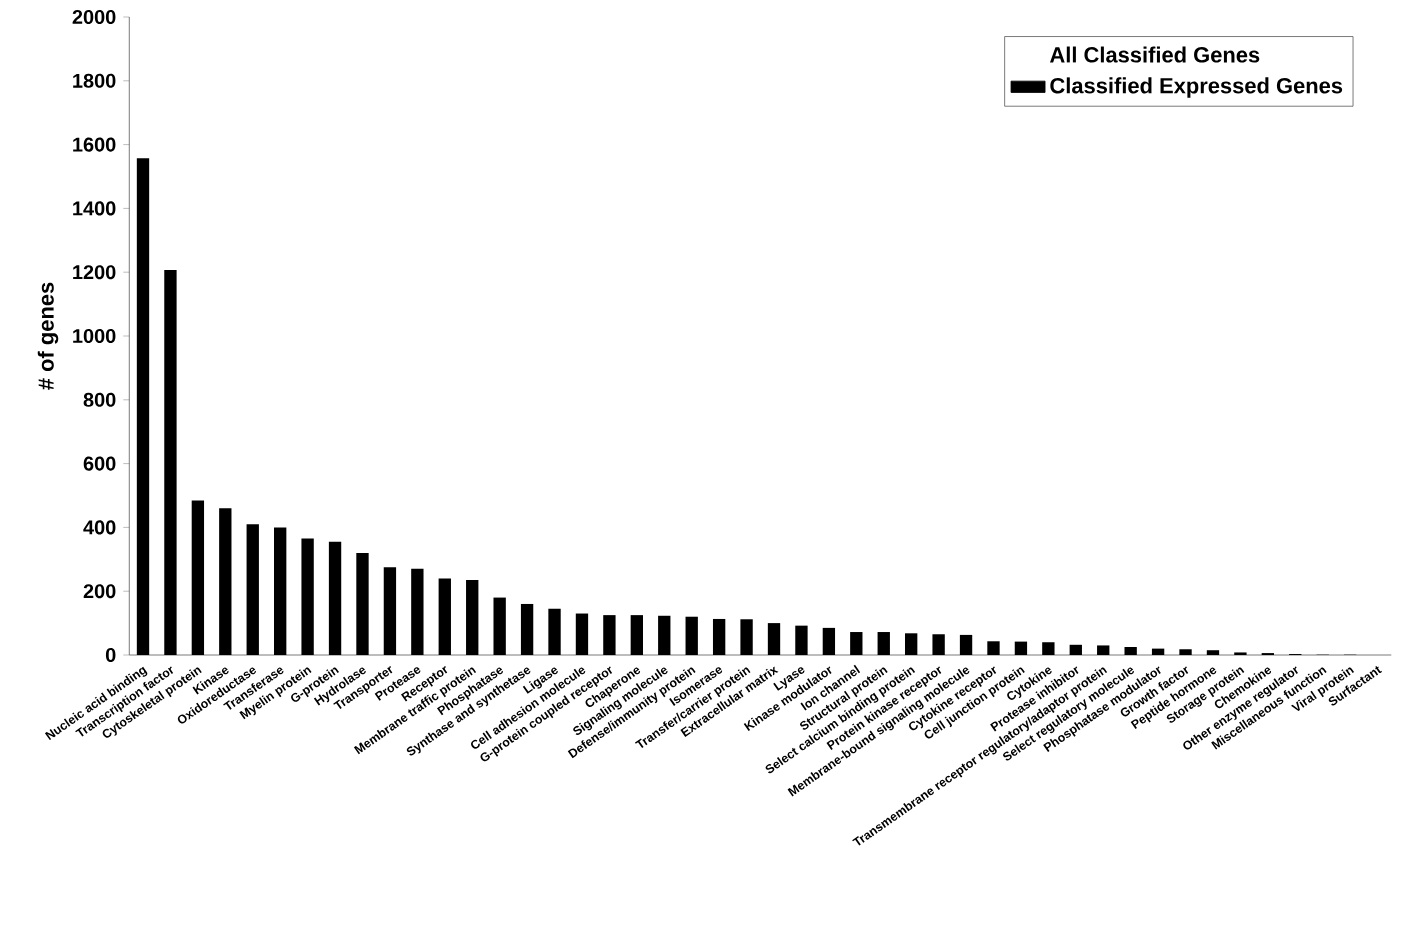 This screenshot has height=928, width=1411. What do you see at coordinates (1196, 87) in the screenshot?
I see `legend-label: Classified Expressed Genes` at bounding box center [1196, 87].